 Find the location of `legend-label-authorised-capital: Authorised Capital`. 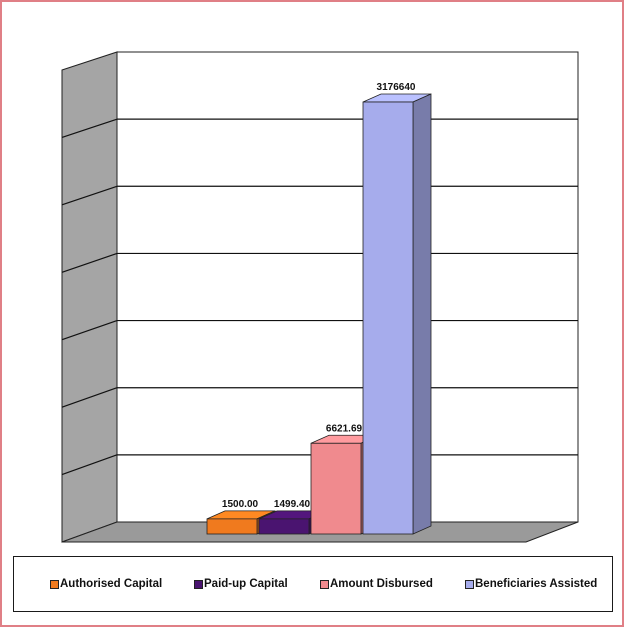

legend-label-authorised-capital: Authorised Capital is located at coordinates (111, 584).